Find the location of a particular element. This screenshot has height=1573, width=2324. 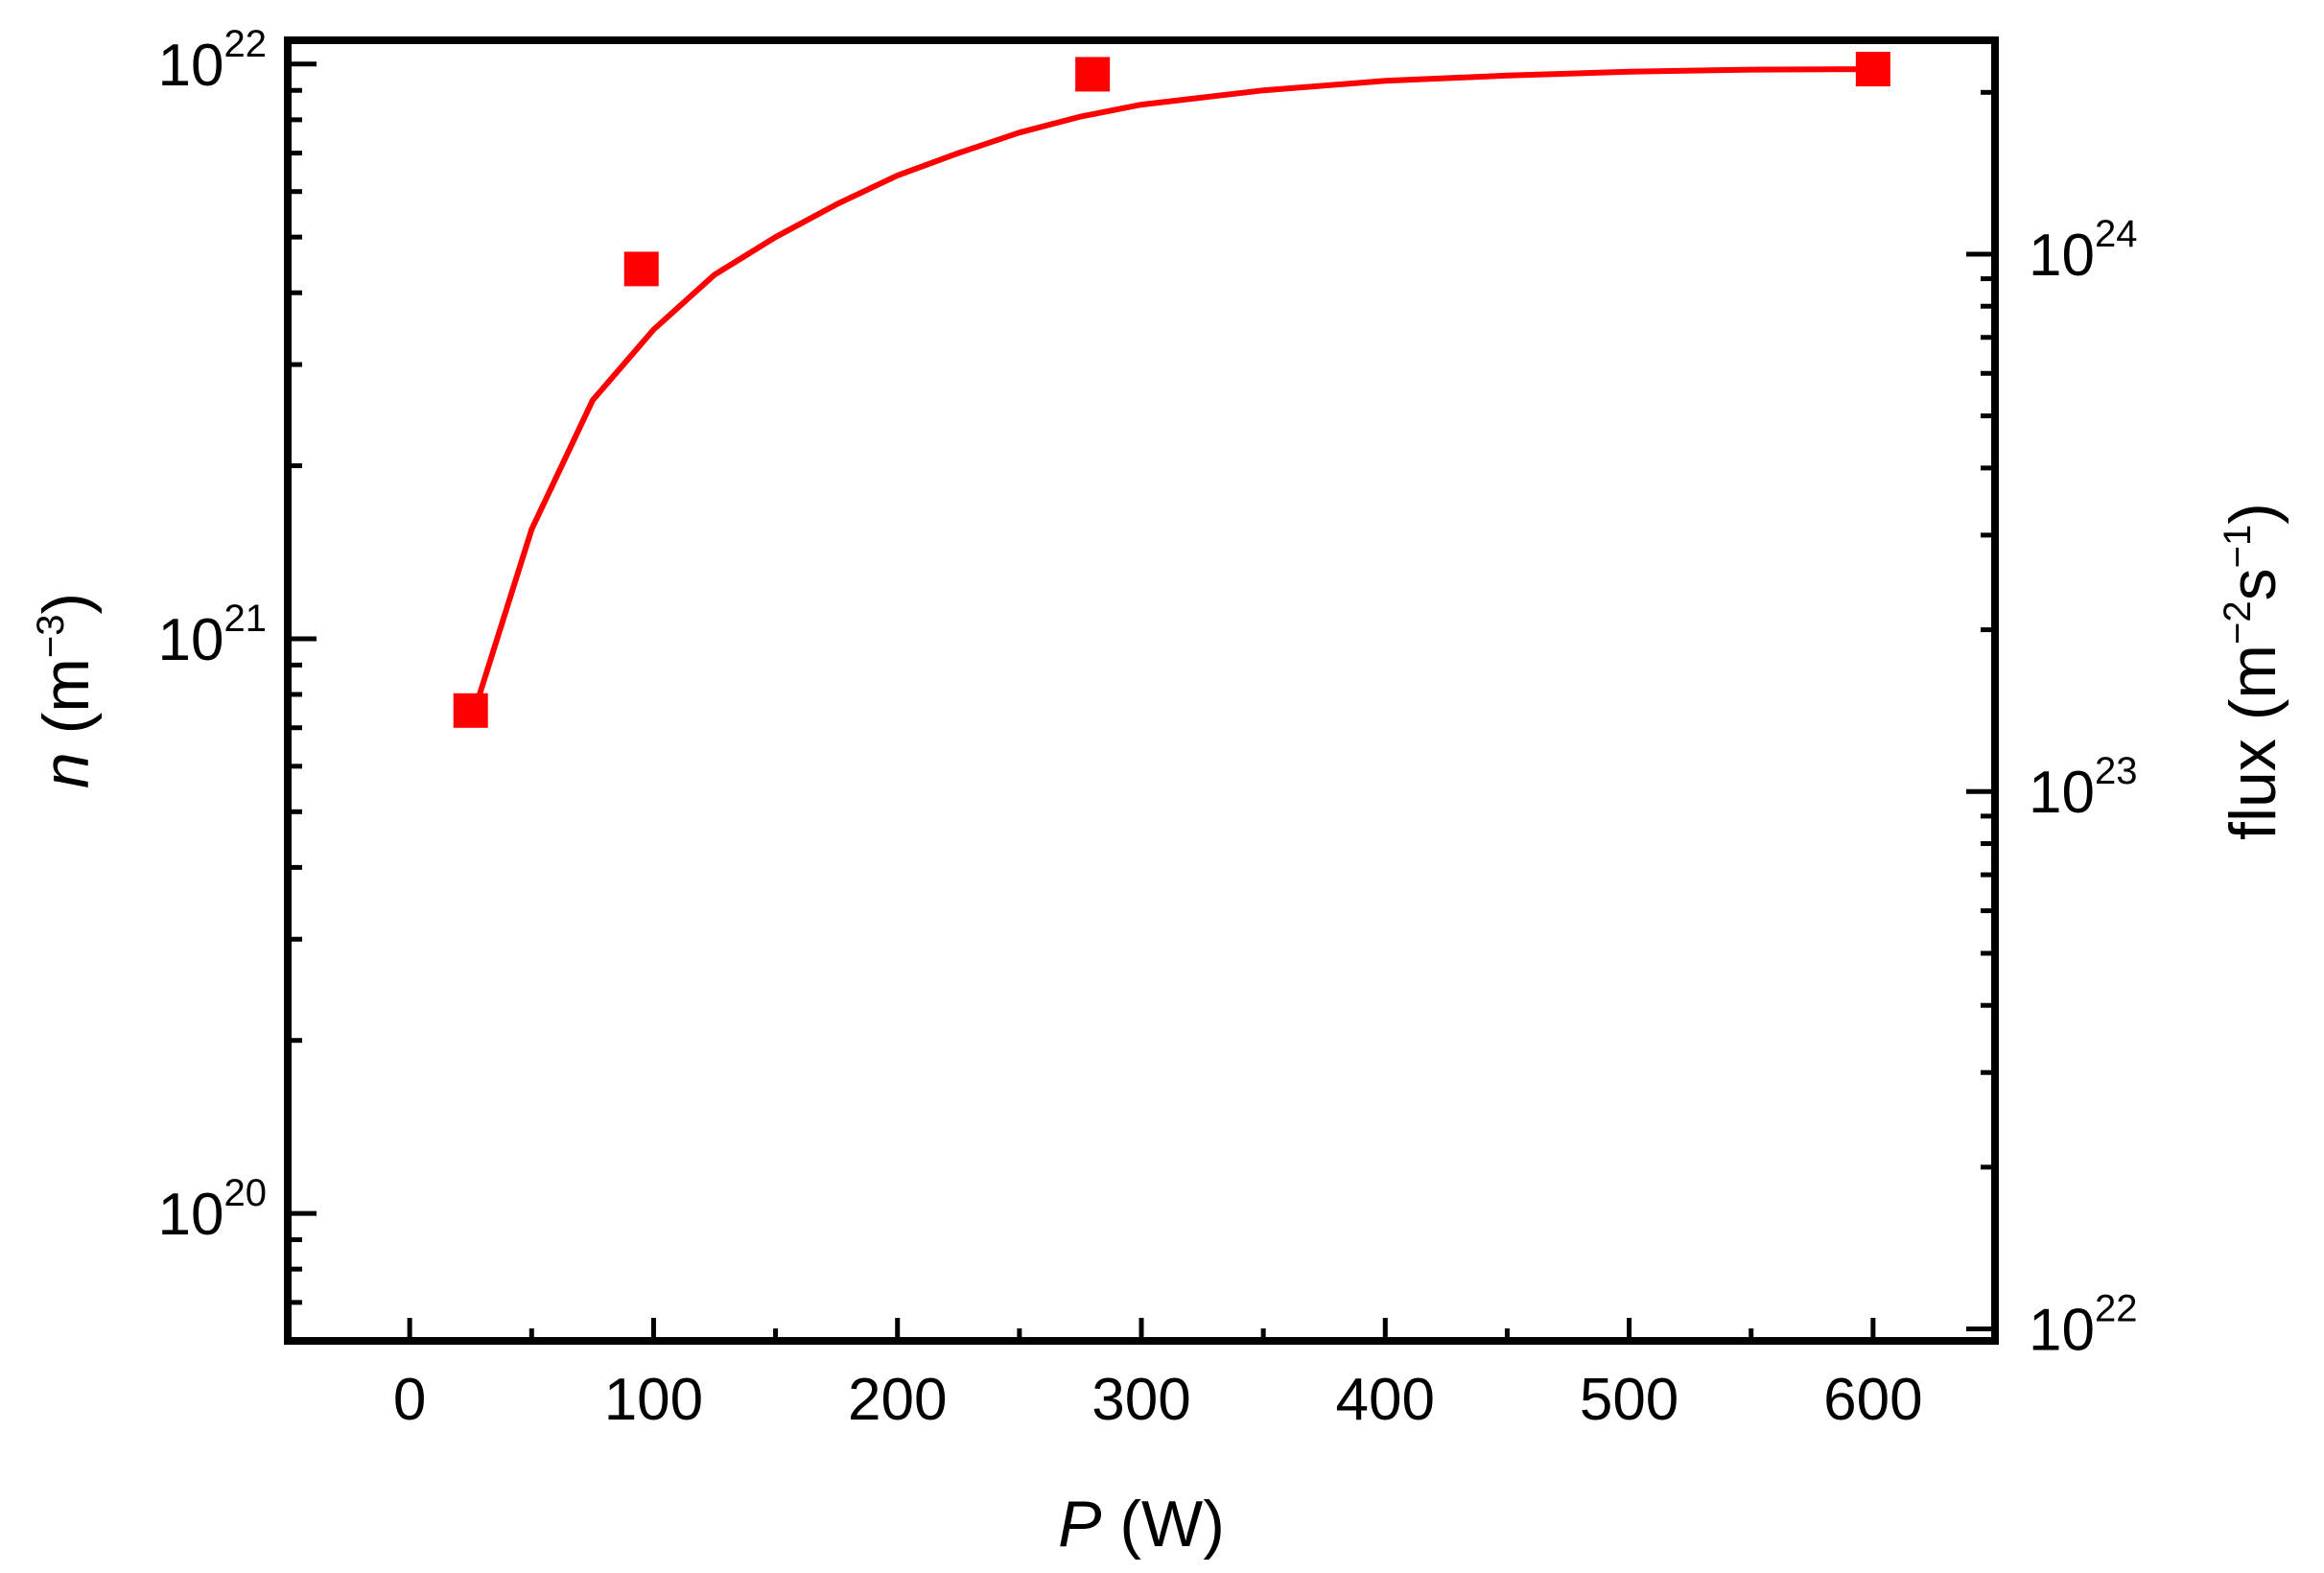

y-left-tick-label: 1021 is located at coordinates (212, 635).